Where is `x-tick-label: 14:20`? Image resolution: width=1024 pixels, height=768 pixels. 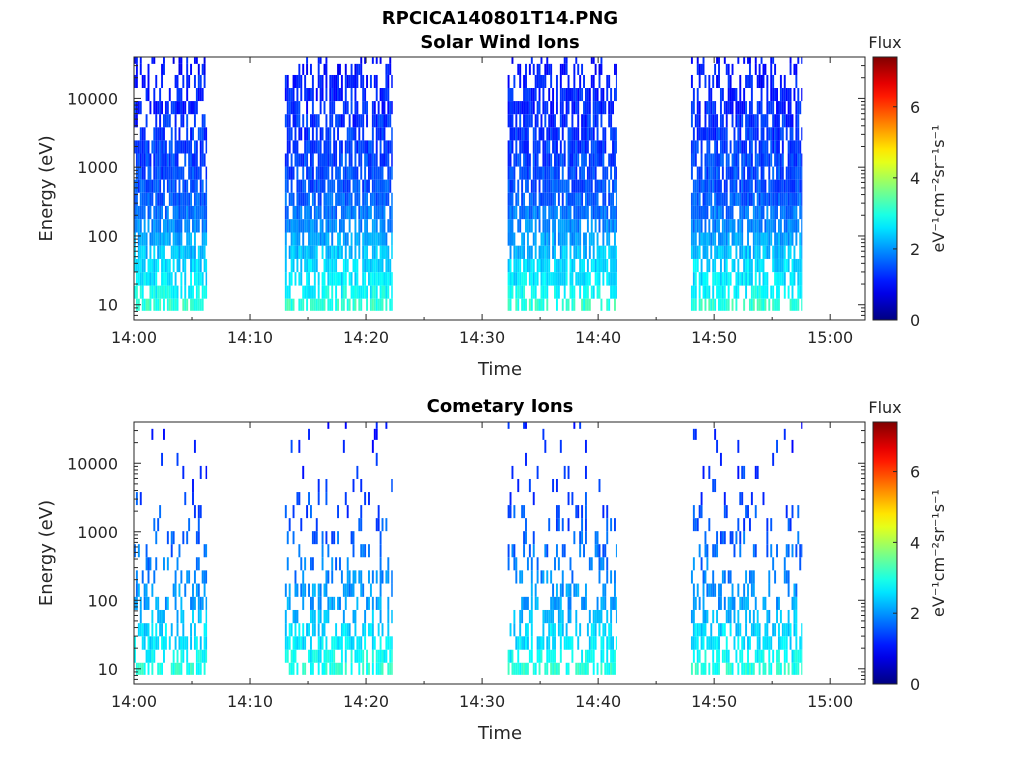
x-tick-label: 14:20 is located at coordinates (366, 701).